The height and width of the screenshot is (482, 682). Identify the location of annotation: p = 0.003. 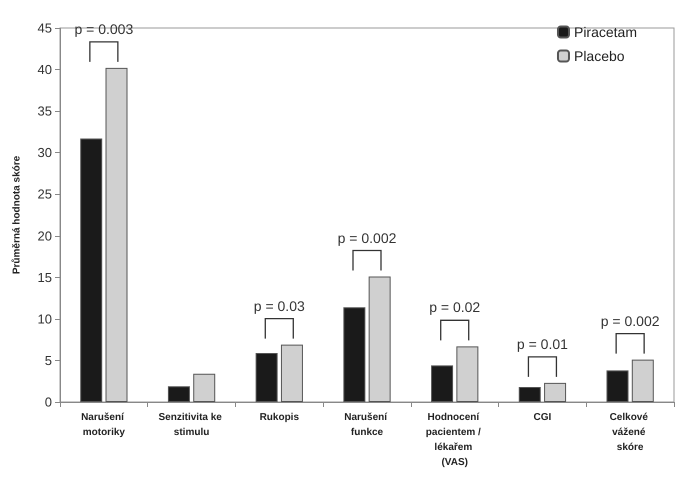
(104, 28).